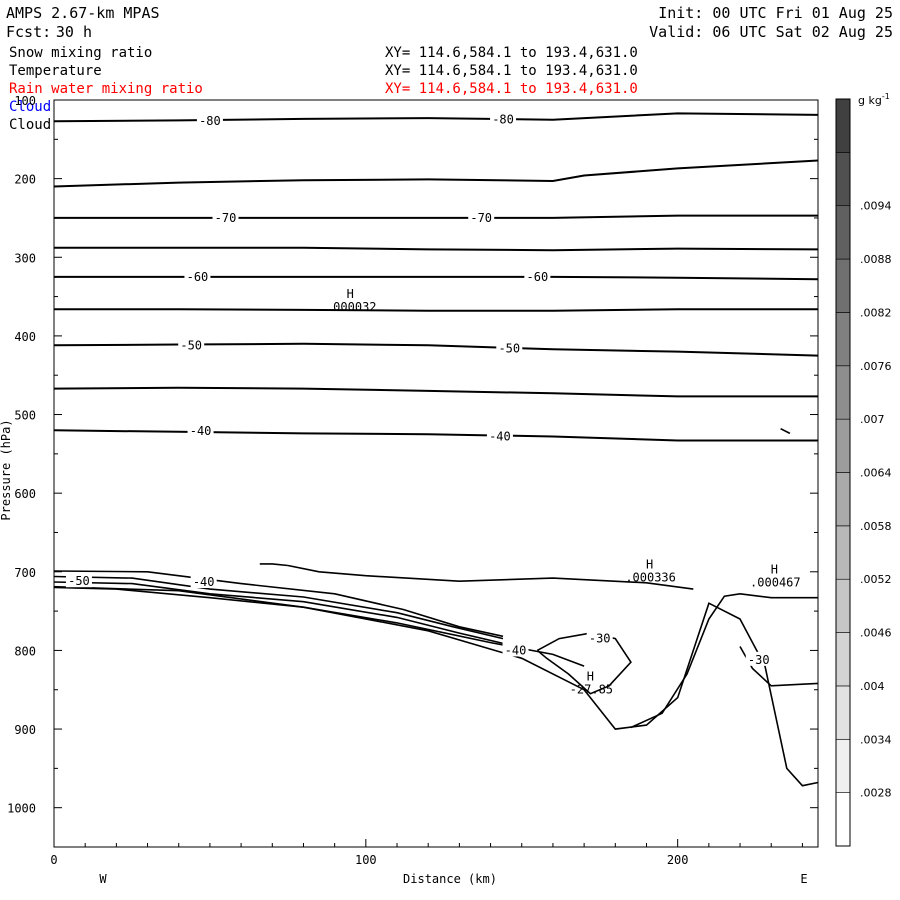 The image size is (900, 900). What do you see at coordinates (876, 633) in the screenshot?
I see `colorbar-level: .0046` at bounding box center [876, 633].